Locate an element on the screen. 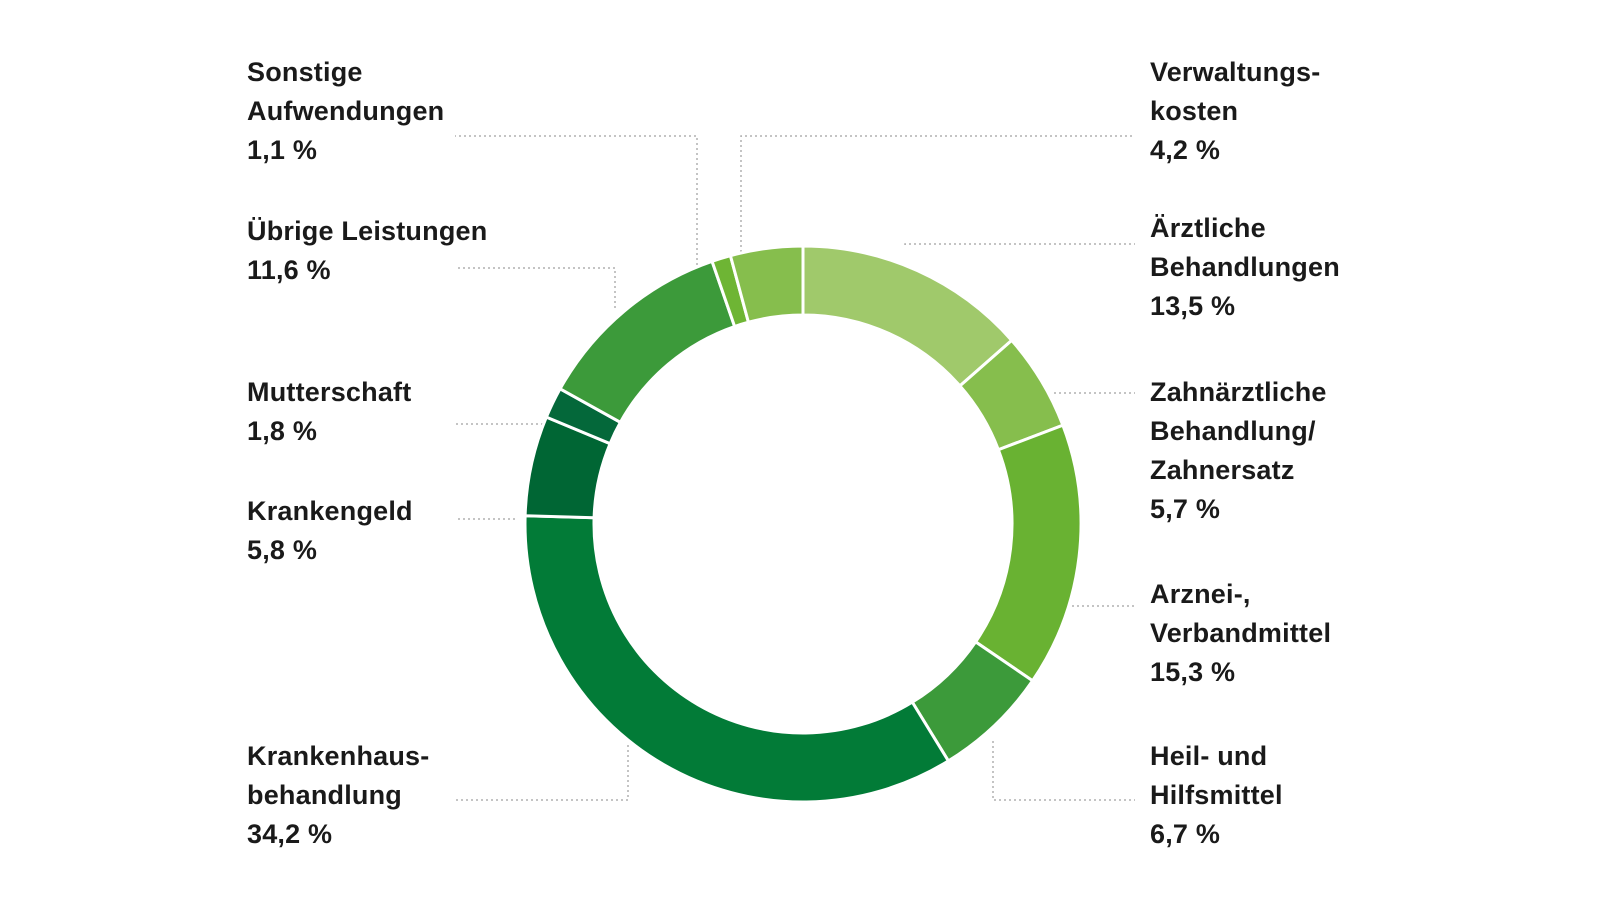  label-arznei-verbandmittel: Arznei-, Verbandmittel 15,3 % is located at coordinates (1240, 633).